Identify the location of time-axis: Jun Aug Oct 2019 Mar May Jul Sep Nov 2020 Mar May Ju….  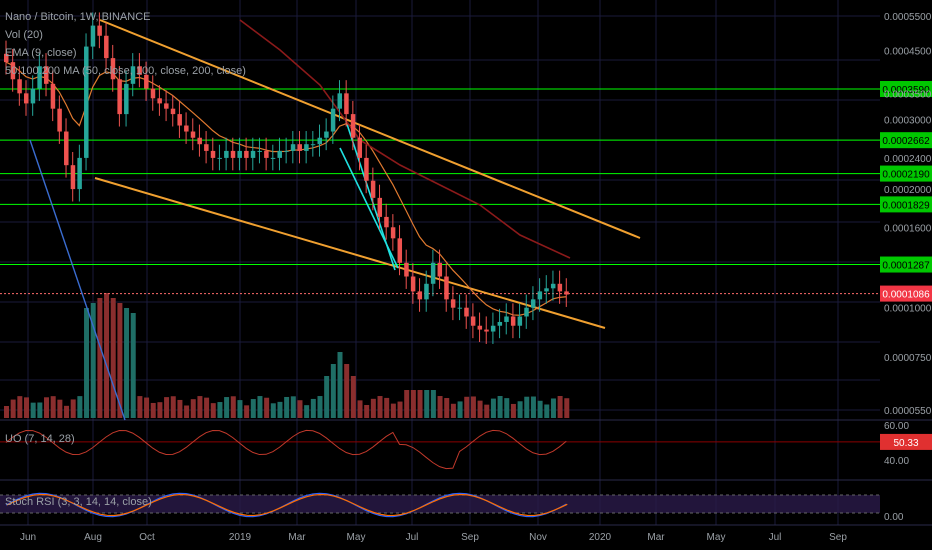
(433, 537).